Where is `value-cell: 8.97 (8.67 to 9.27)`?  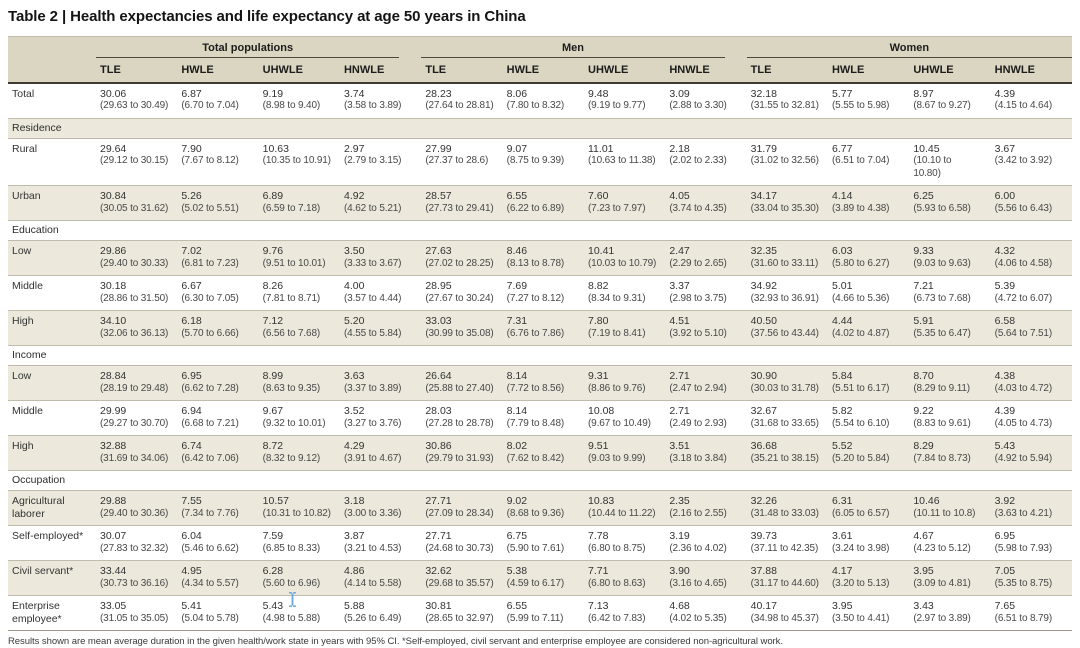 value-cell: 8.97 (8.67 to 9.27) is located at coordinates (950, 100).